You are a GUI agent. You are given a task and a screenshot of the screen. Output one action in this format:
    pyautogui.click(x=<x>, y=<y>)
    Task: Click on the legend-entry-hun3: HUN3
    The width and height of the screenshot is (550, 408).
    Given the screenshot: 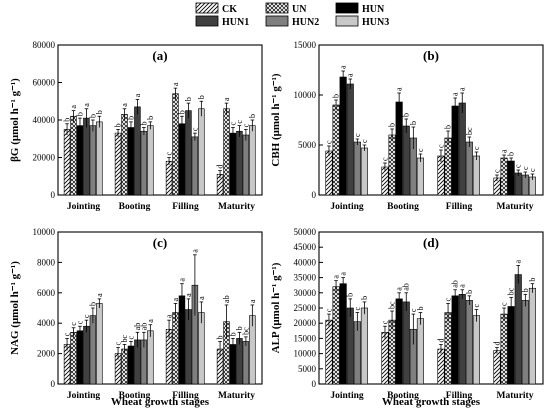 What is the action you would take?
    pyautogui.click(x=362, y=21)
    